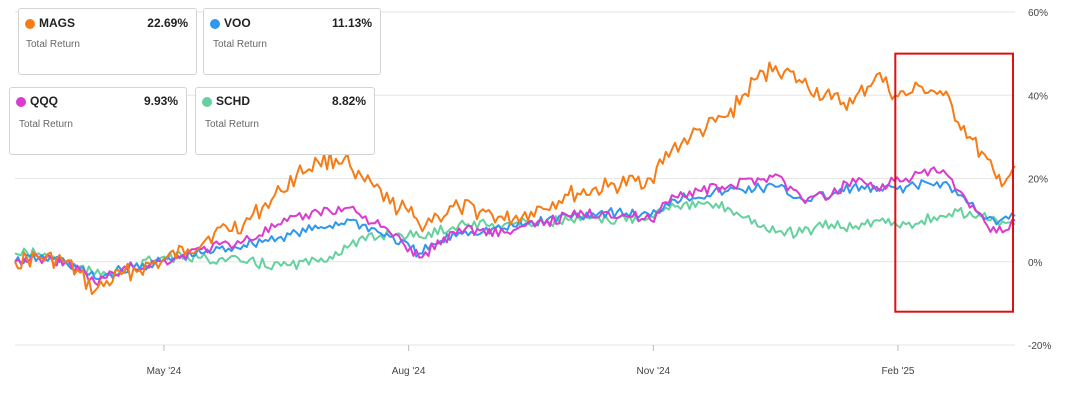 The width and height of the screenshot is (1069, 417). Describe the element at coordinates (409, 371) in the screenshot. I see `x-tick-label: Aug '24` at that location.